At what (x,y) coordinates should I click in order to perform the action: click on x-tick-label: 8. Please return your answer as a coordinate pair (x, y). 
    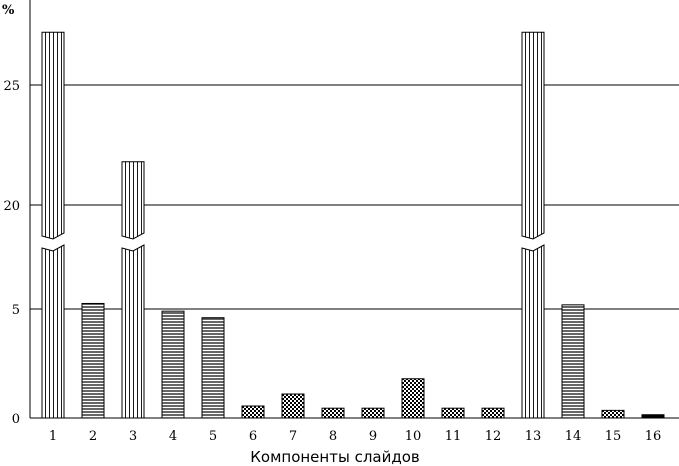
    Looking at the image, I should click on (333, 436).